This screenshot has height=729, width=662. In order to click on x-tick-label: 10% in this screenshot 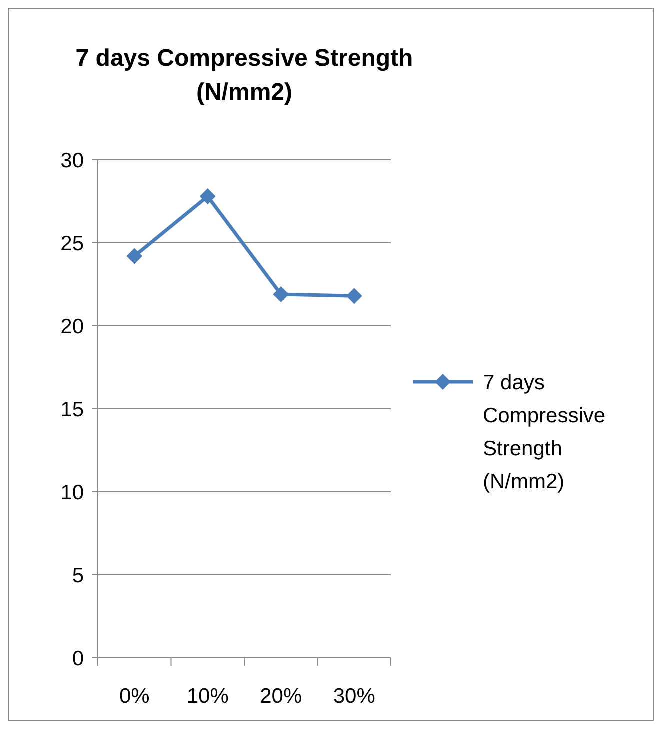, I will do `click(207, 696)`.